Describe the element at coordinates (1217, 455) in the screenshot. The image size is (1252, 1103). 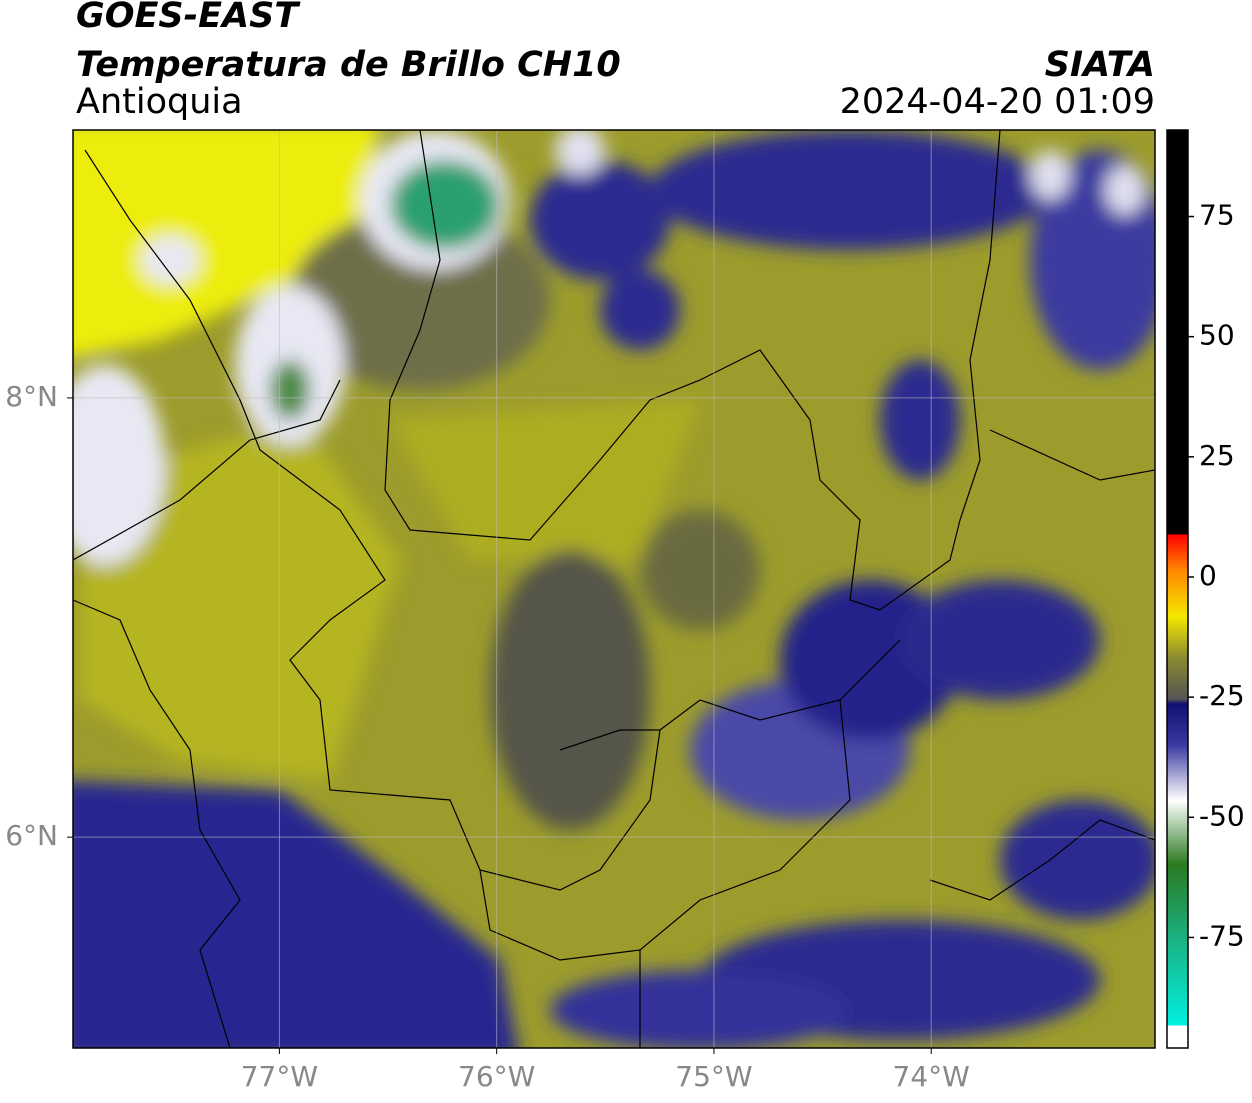
I see `colorbar-tick-label: 25` at that location.